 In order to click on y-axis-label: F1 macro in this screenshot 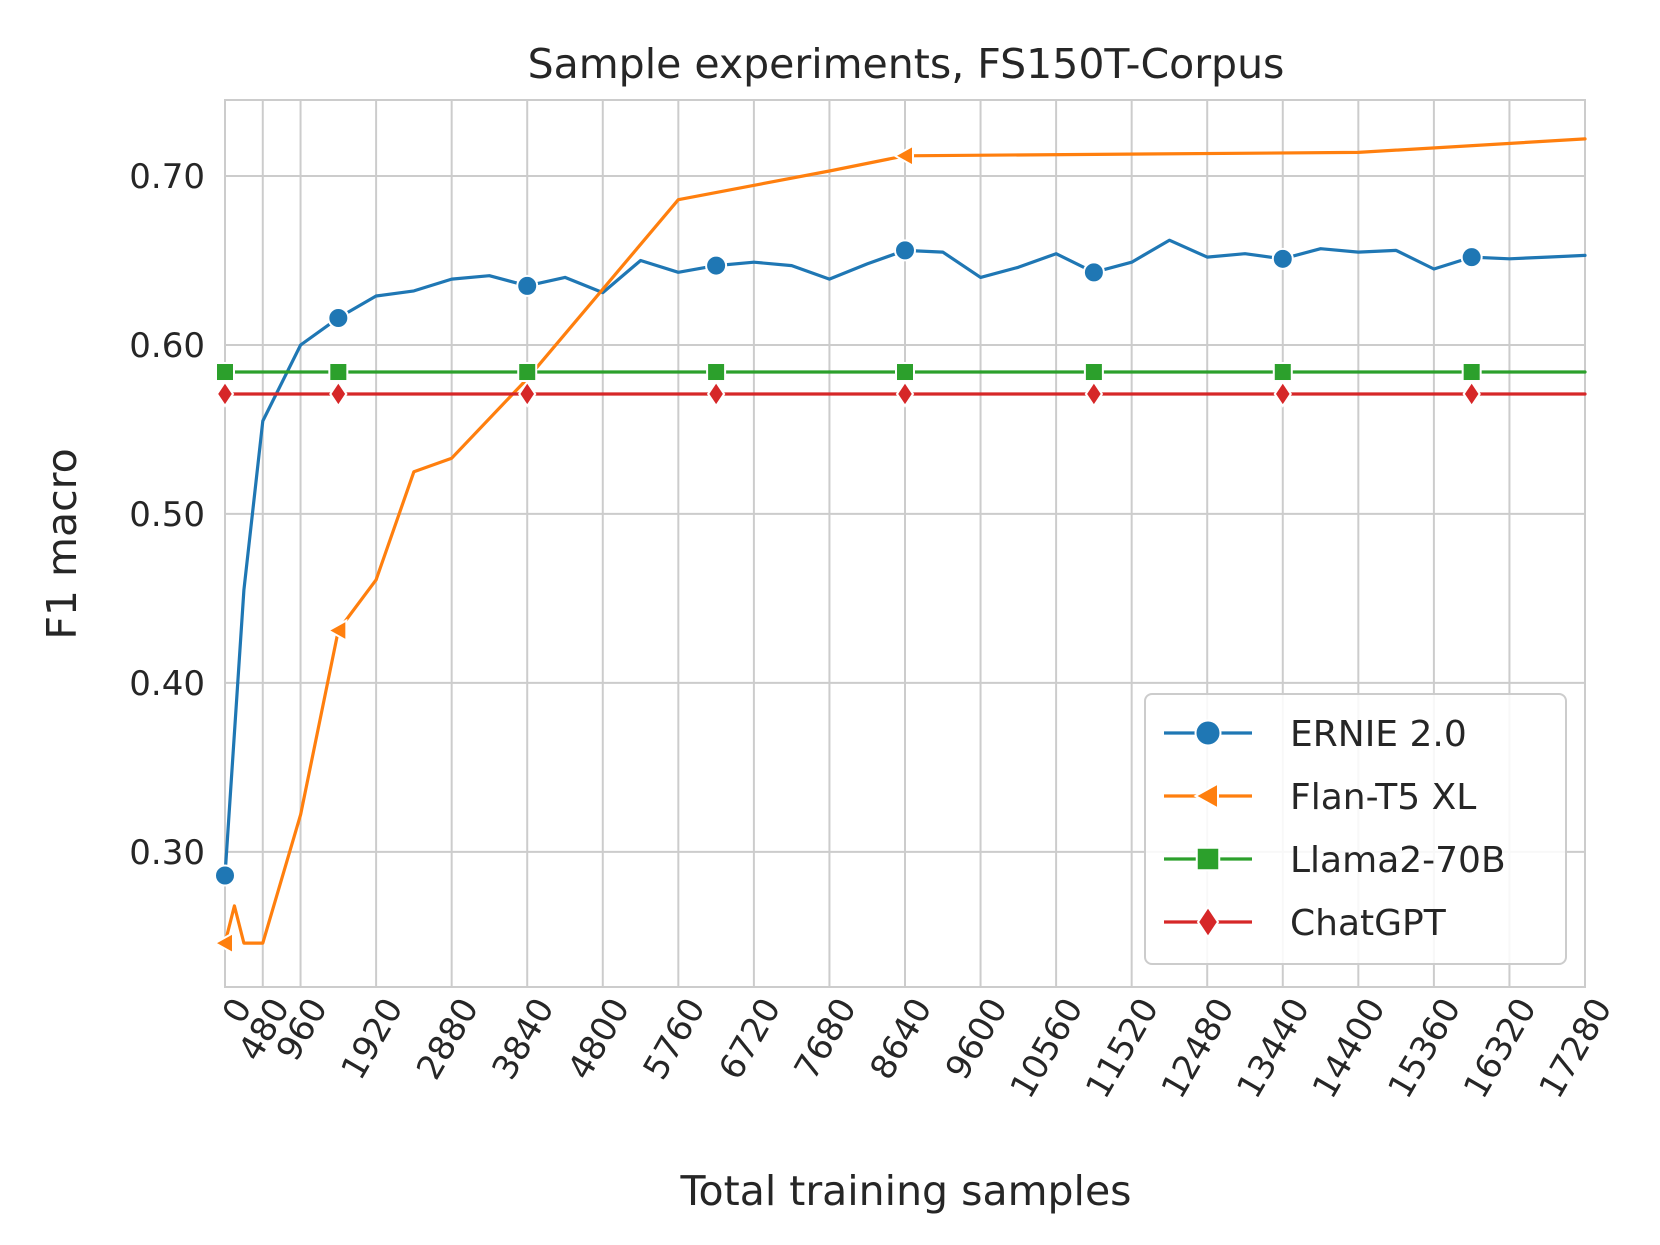, I will do `click(62, 543)`.